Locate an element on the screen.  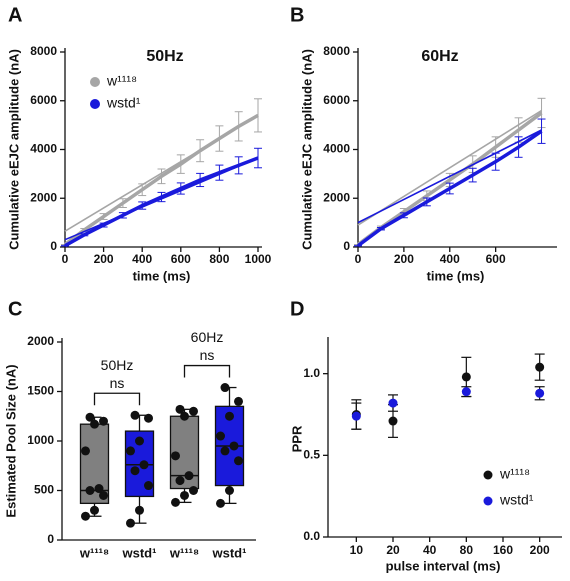
y-tick-label: 8000 is located at coordinates (43, 51).